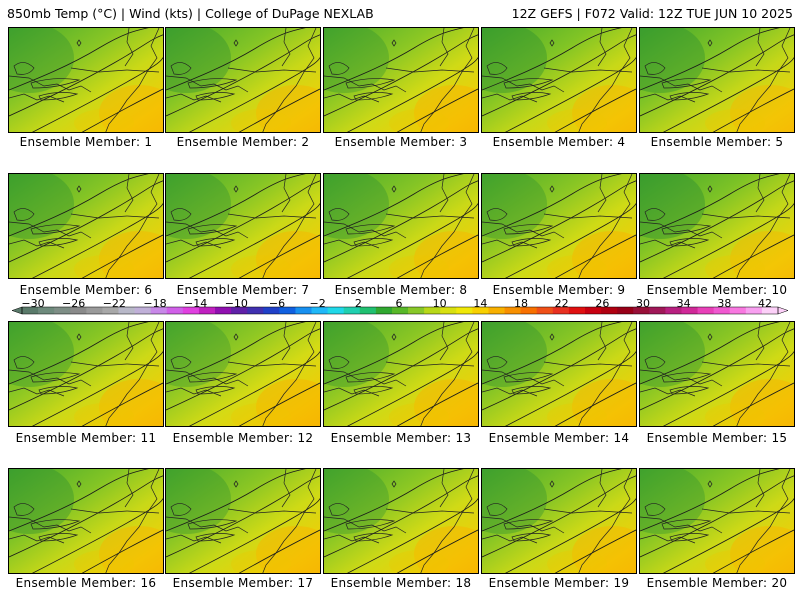  Describe the element at coordinates (74, 303) in the screenshot. I see `colorbar-tick-label: −26` at that location.